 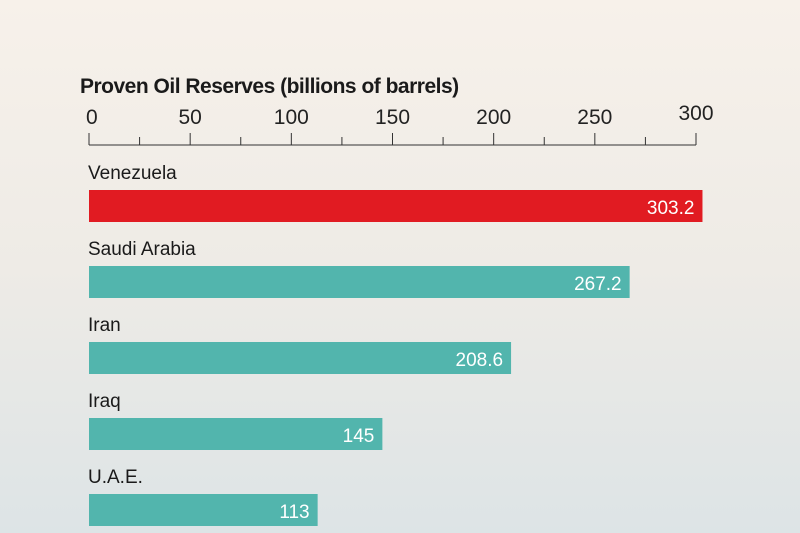 What do you see at coordinates (132, 173) in the screenshot?
I see `category-label: Venezuela` at bounding box center [132, 173].